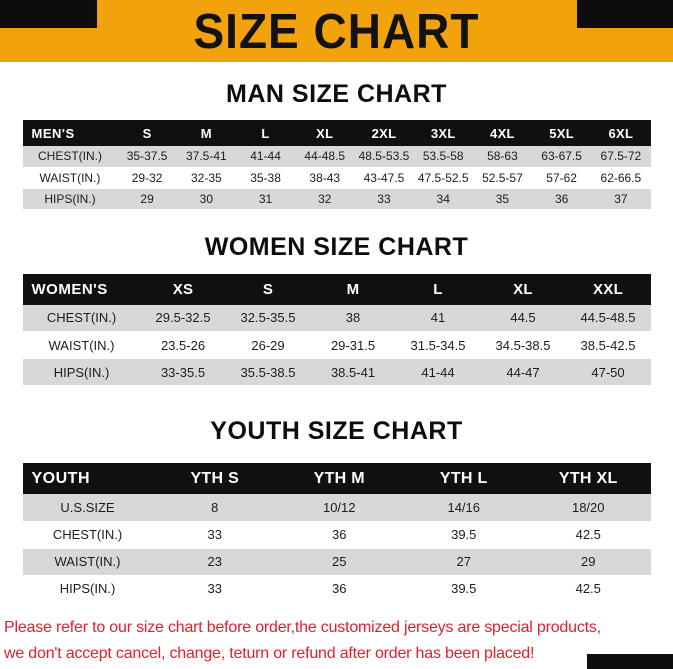  I want to click on data-cell: 44.5-48.5, so click(608, 318).